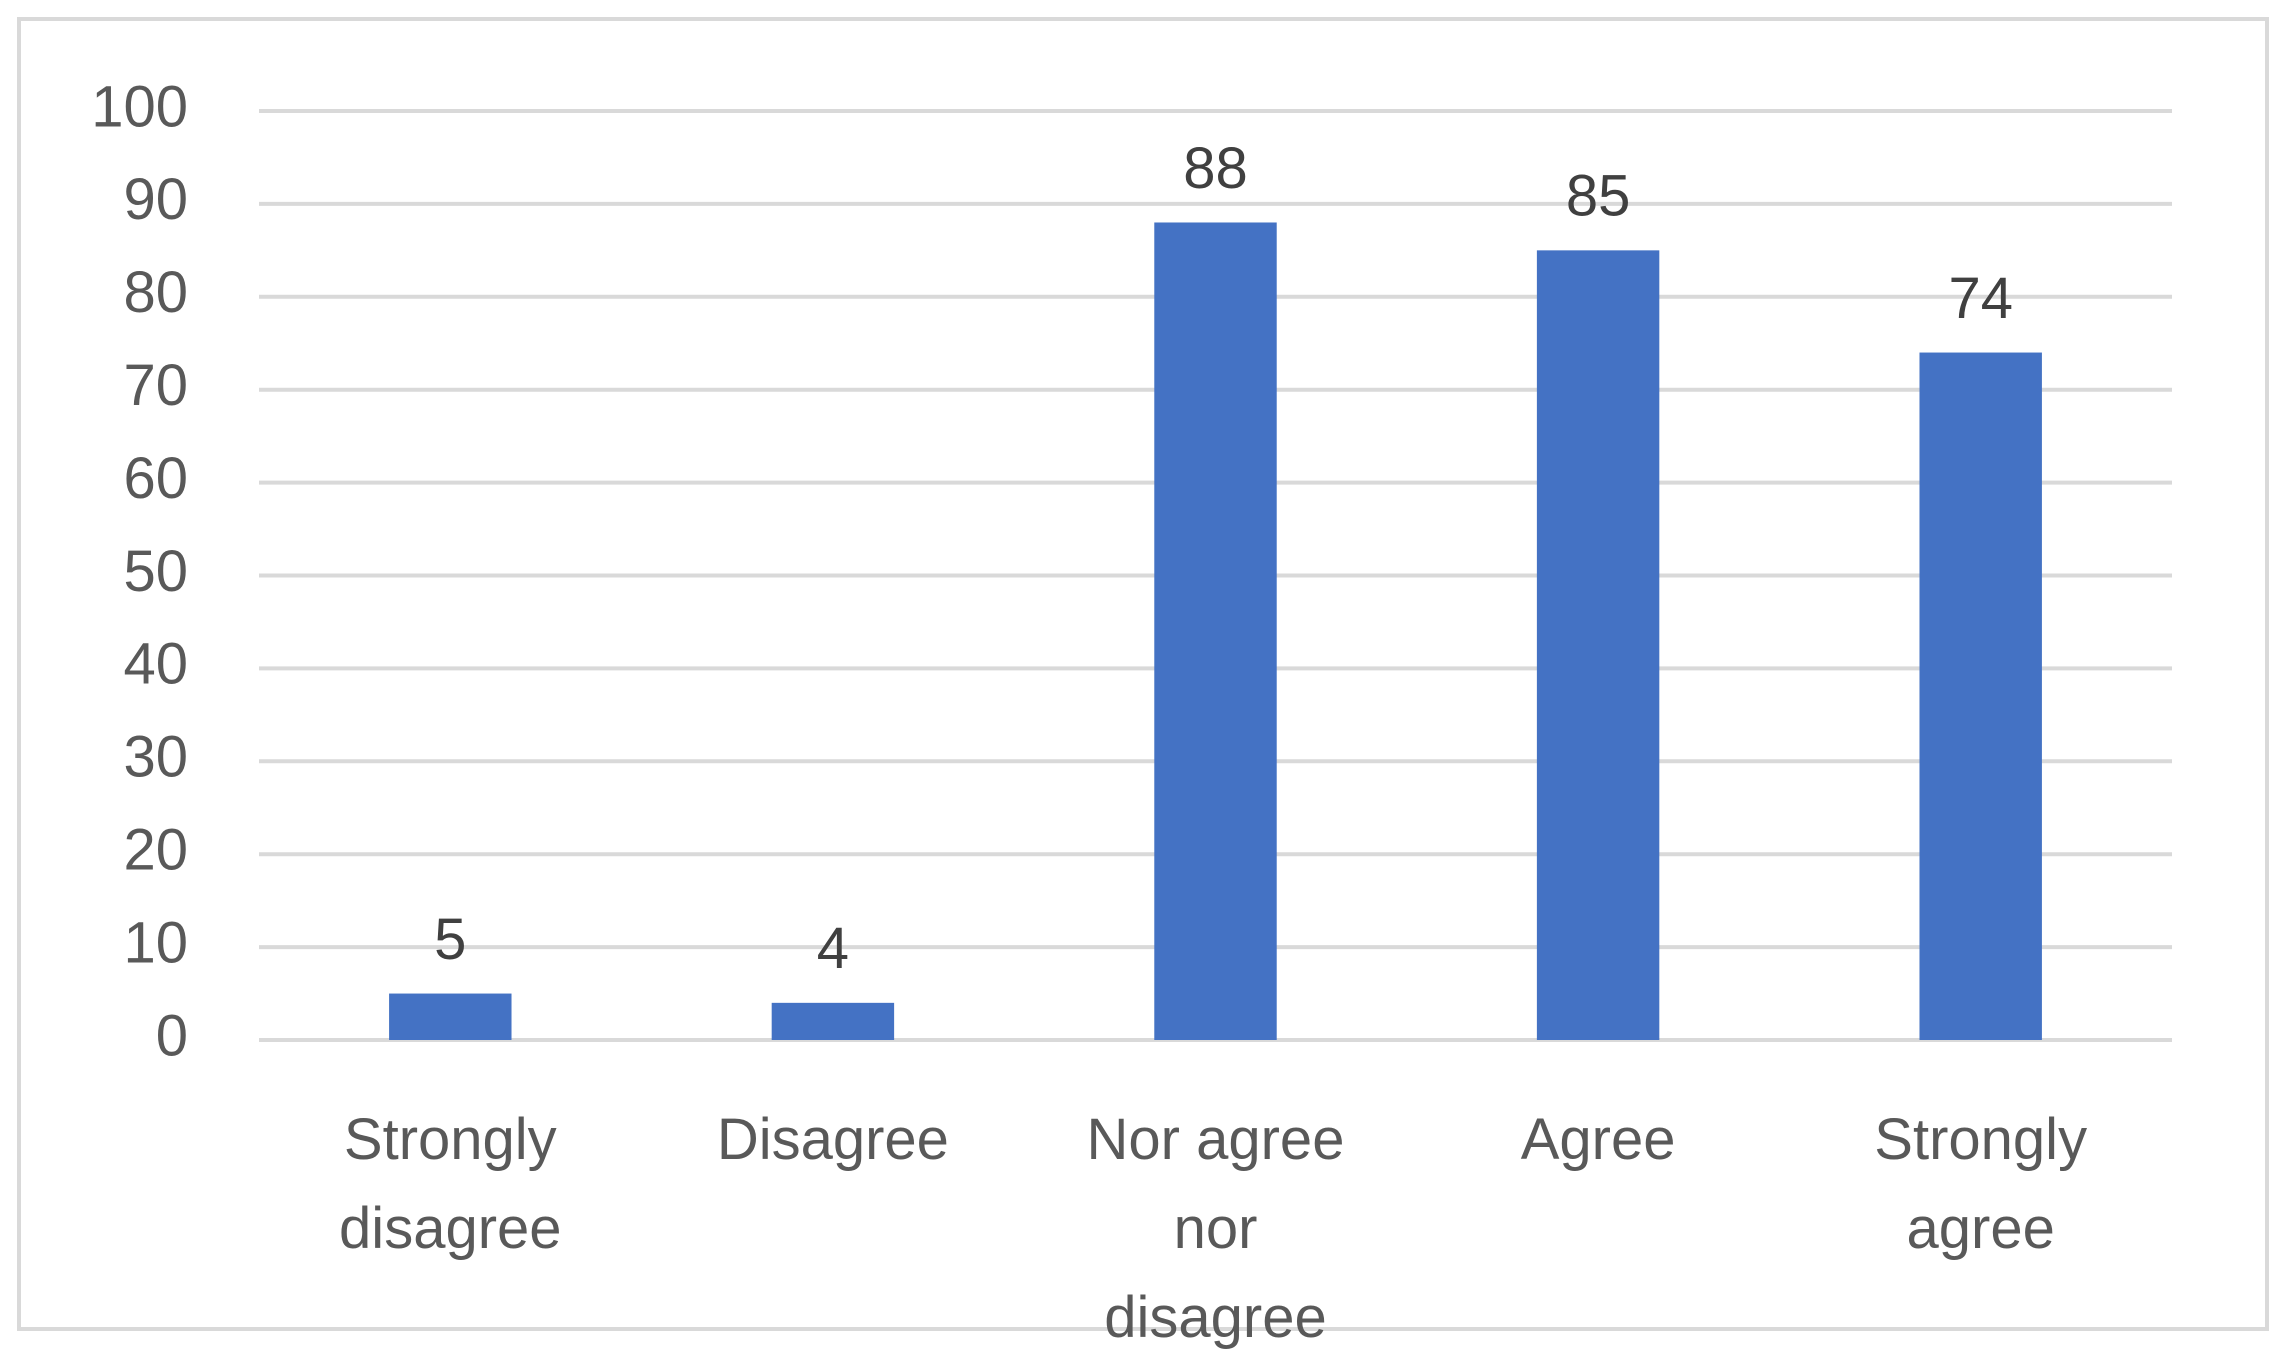  I want to click on x-tick-label: Strongly disagree, so click(450, 1184).